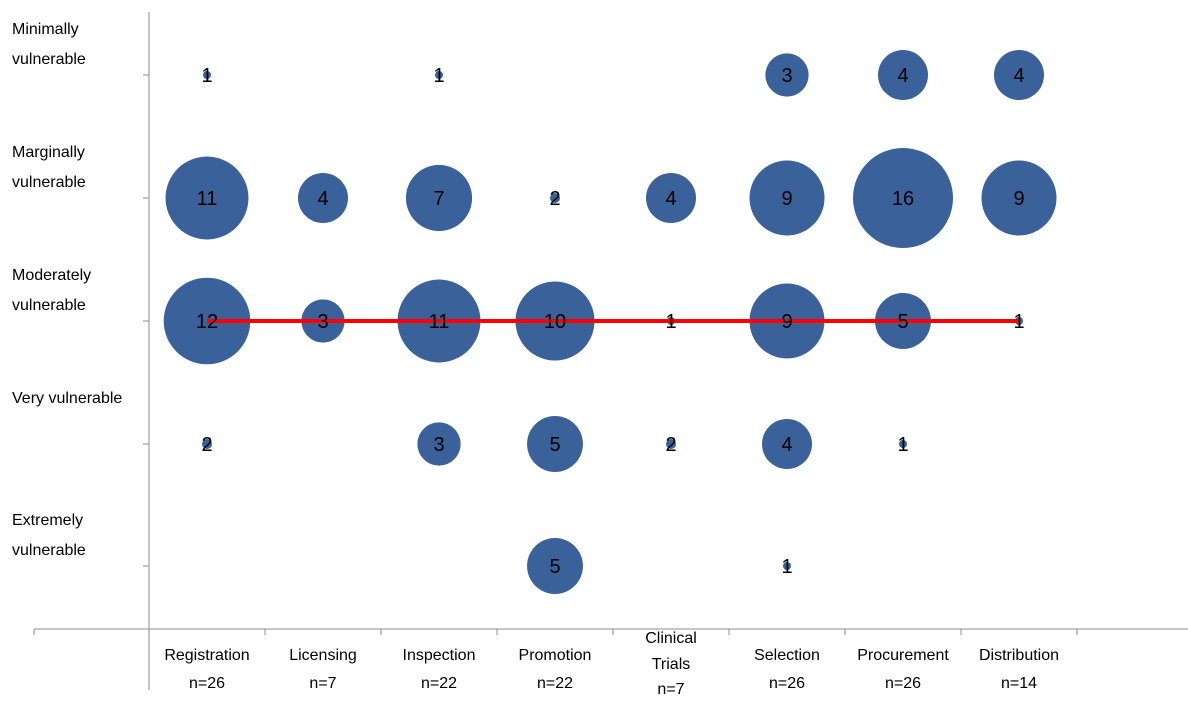  I want to click on bubble-selection-extremely-vulnerable, so click(787, 566).